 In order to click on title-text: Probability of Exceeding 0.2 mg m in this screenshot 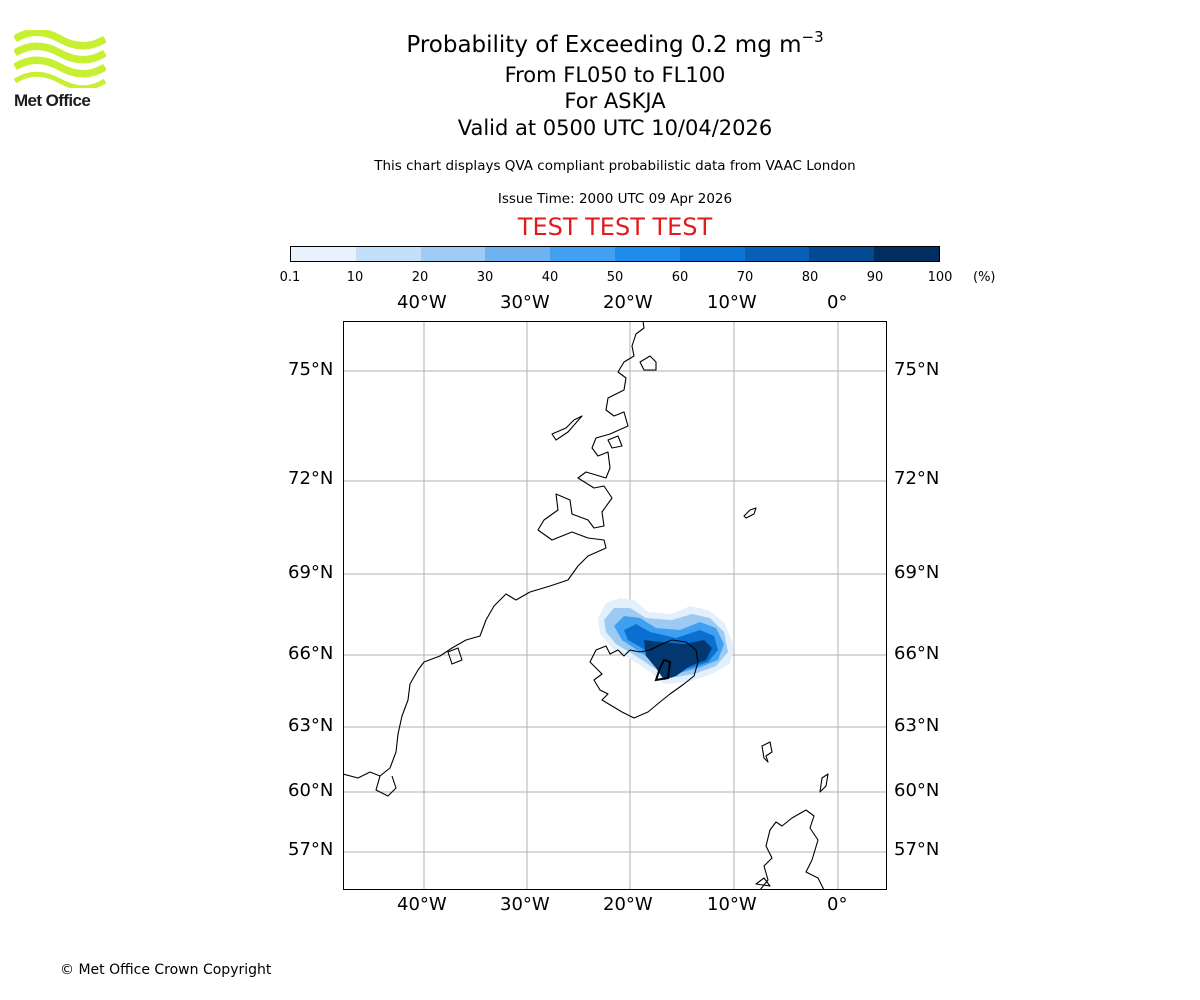, I will do `click(604, 45)`.